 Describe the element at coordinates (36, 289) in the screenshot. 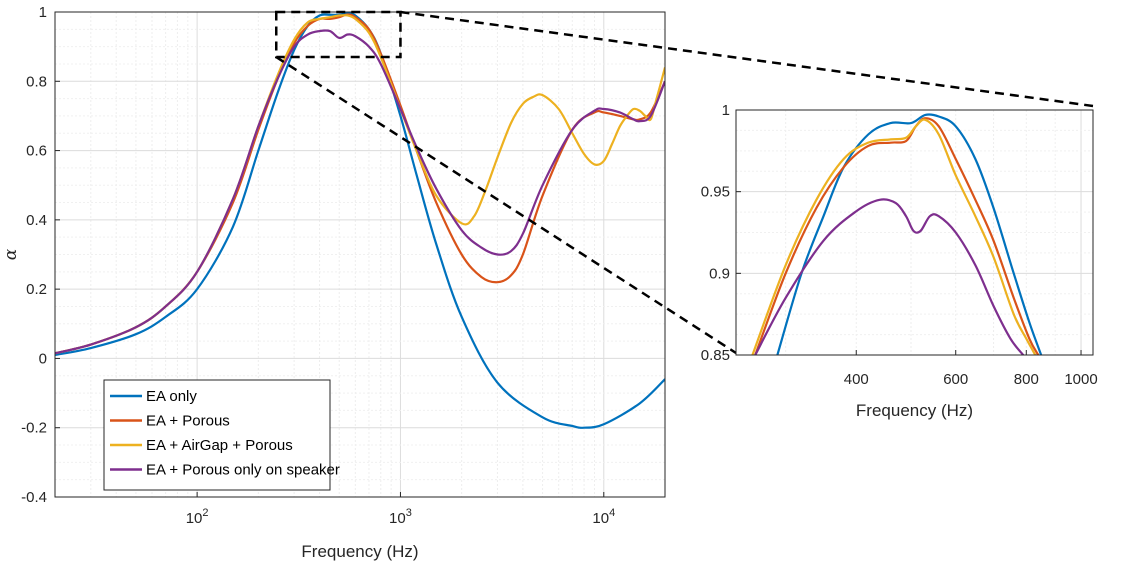

I see `main-y-tick-label: 0.2` at that location.